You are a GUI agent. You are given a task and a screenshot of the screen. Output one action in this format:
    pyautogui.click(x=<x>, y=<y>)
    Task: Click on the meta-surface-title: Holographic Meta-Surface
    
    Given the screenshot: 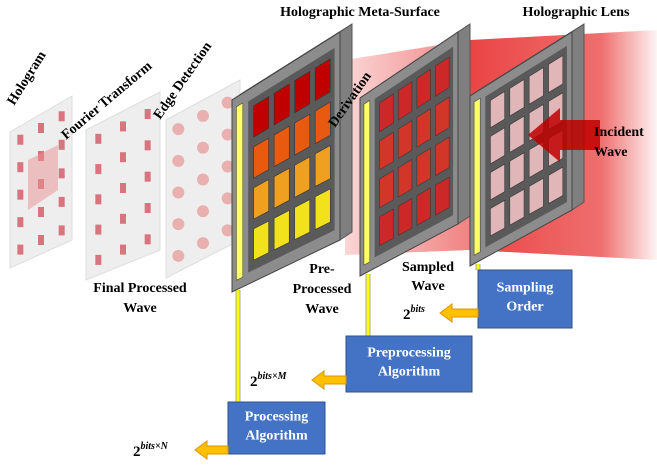 What is the action you would take?
    pyautogui.click(x=360, y=12)
    